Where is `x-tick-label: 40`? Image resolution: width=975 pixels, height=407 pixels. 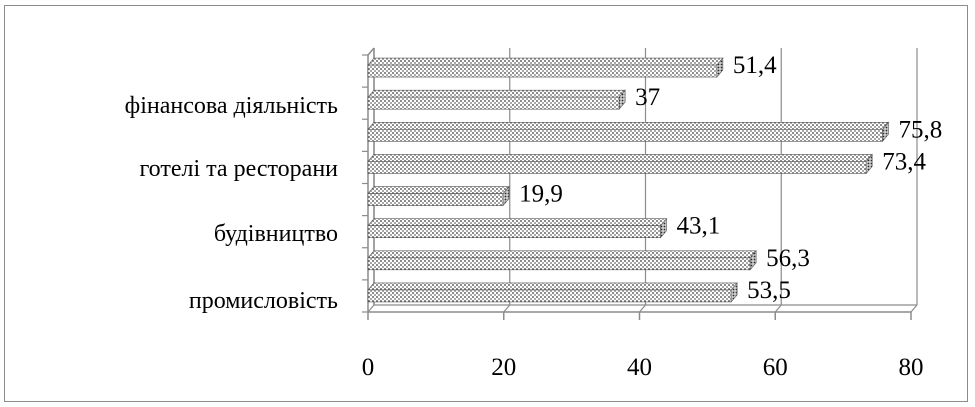
x-tick-label: 40 is located at coordinates (639, 367).